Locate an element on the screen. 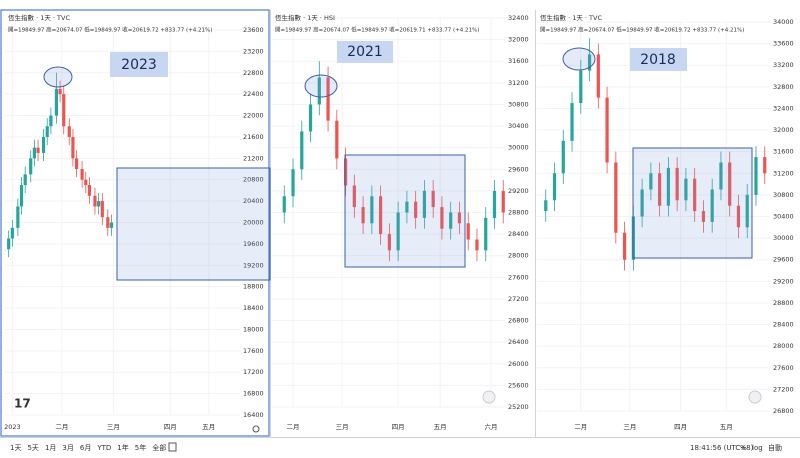  y-tick-label: 16800 is located at coordinates (253, 394).